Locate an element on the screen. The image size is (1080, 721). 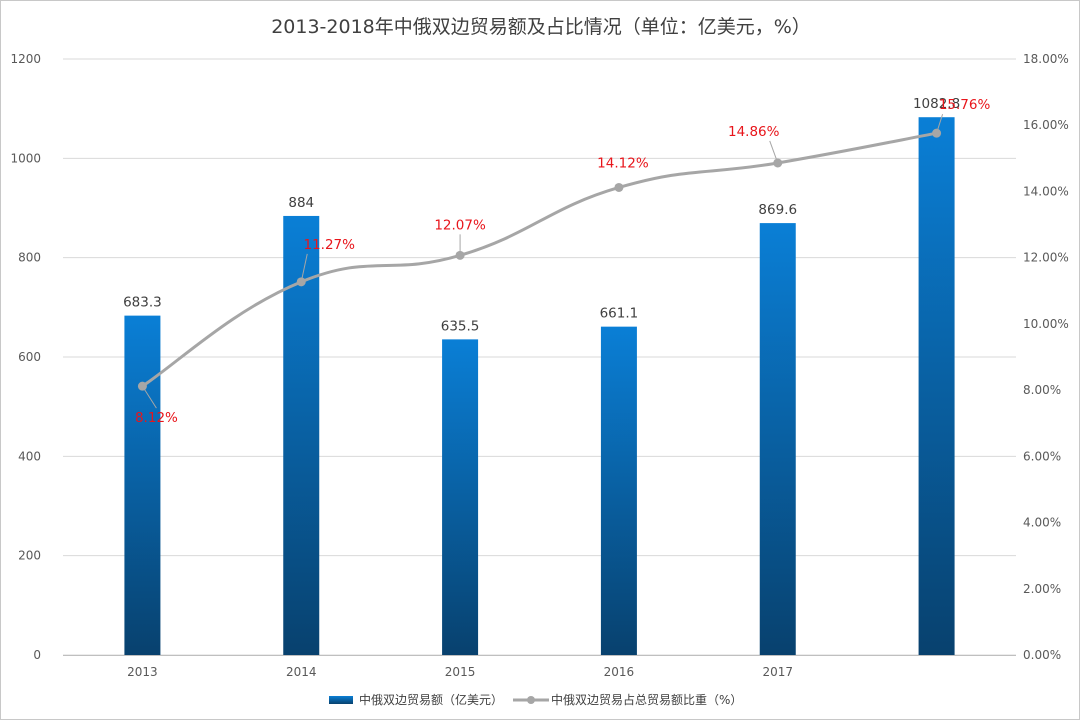
bar-value-label: 1082.8 is located at coordinates (936, 104).